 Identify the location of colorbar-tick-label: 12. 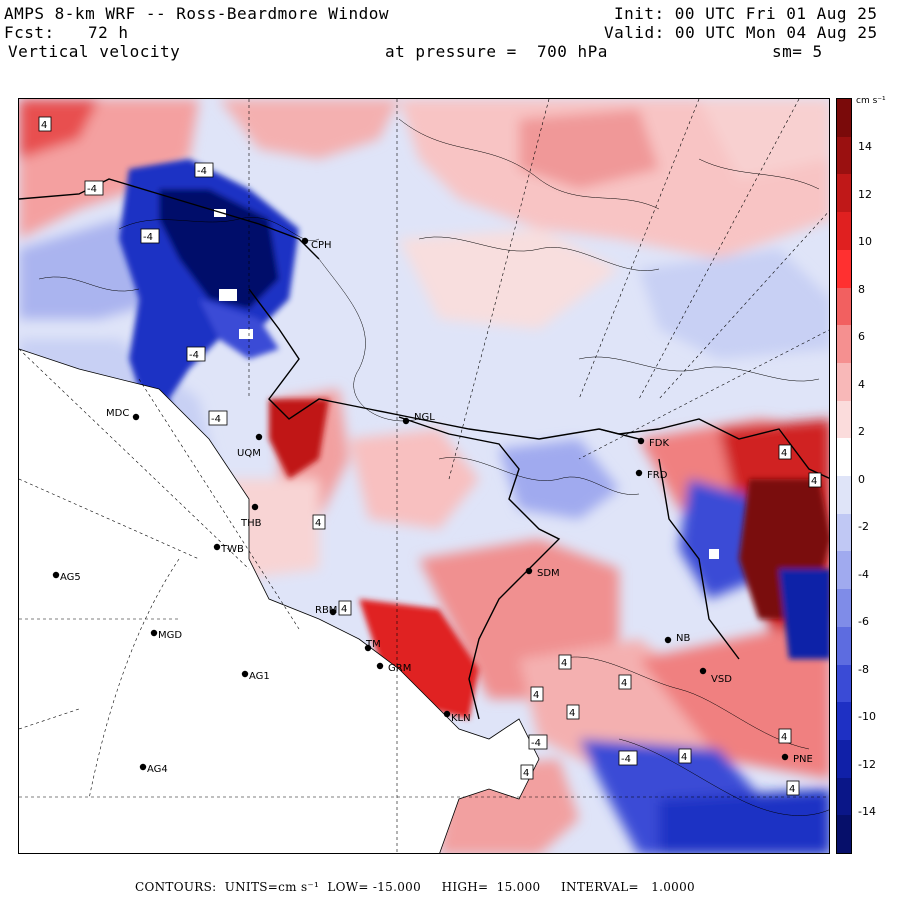
(865, 194).